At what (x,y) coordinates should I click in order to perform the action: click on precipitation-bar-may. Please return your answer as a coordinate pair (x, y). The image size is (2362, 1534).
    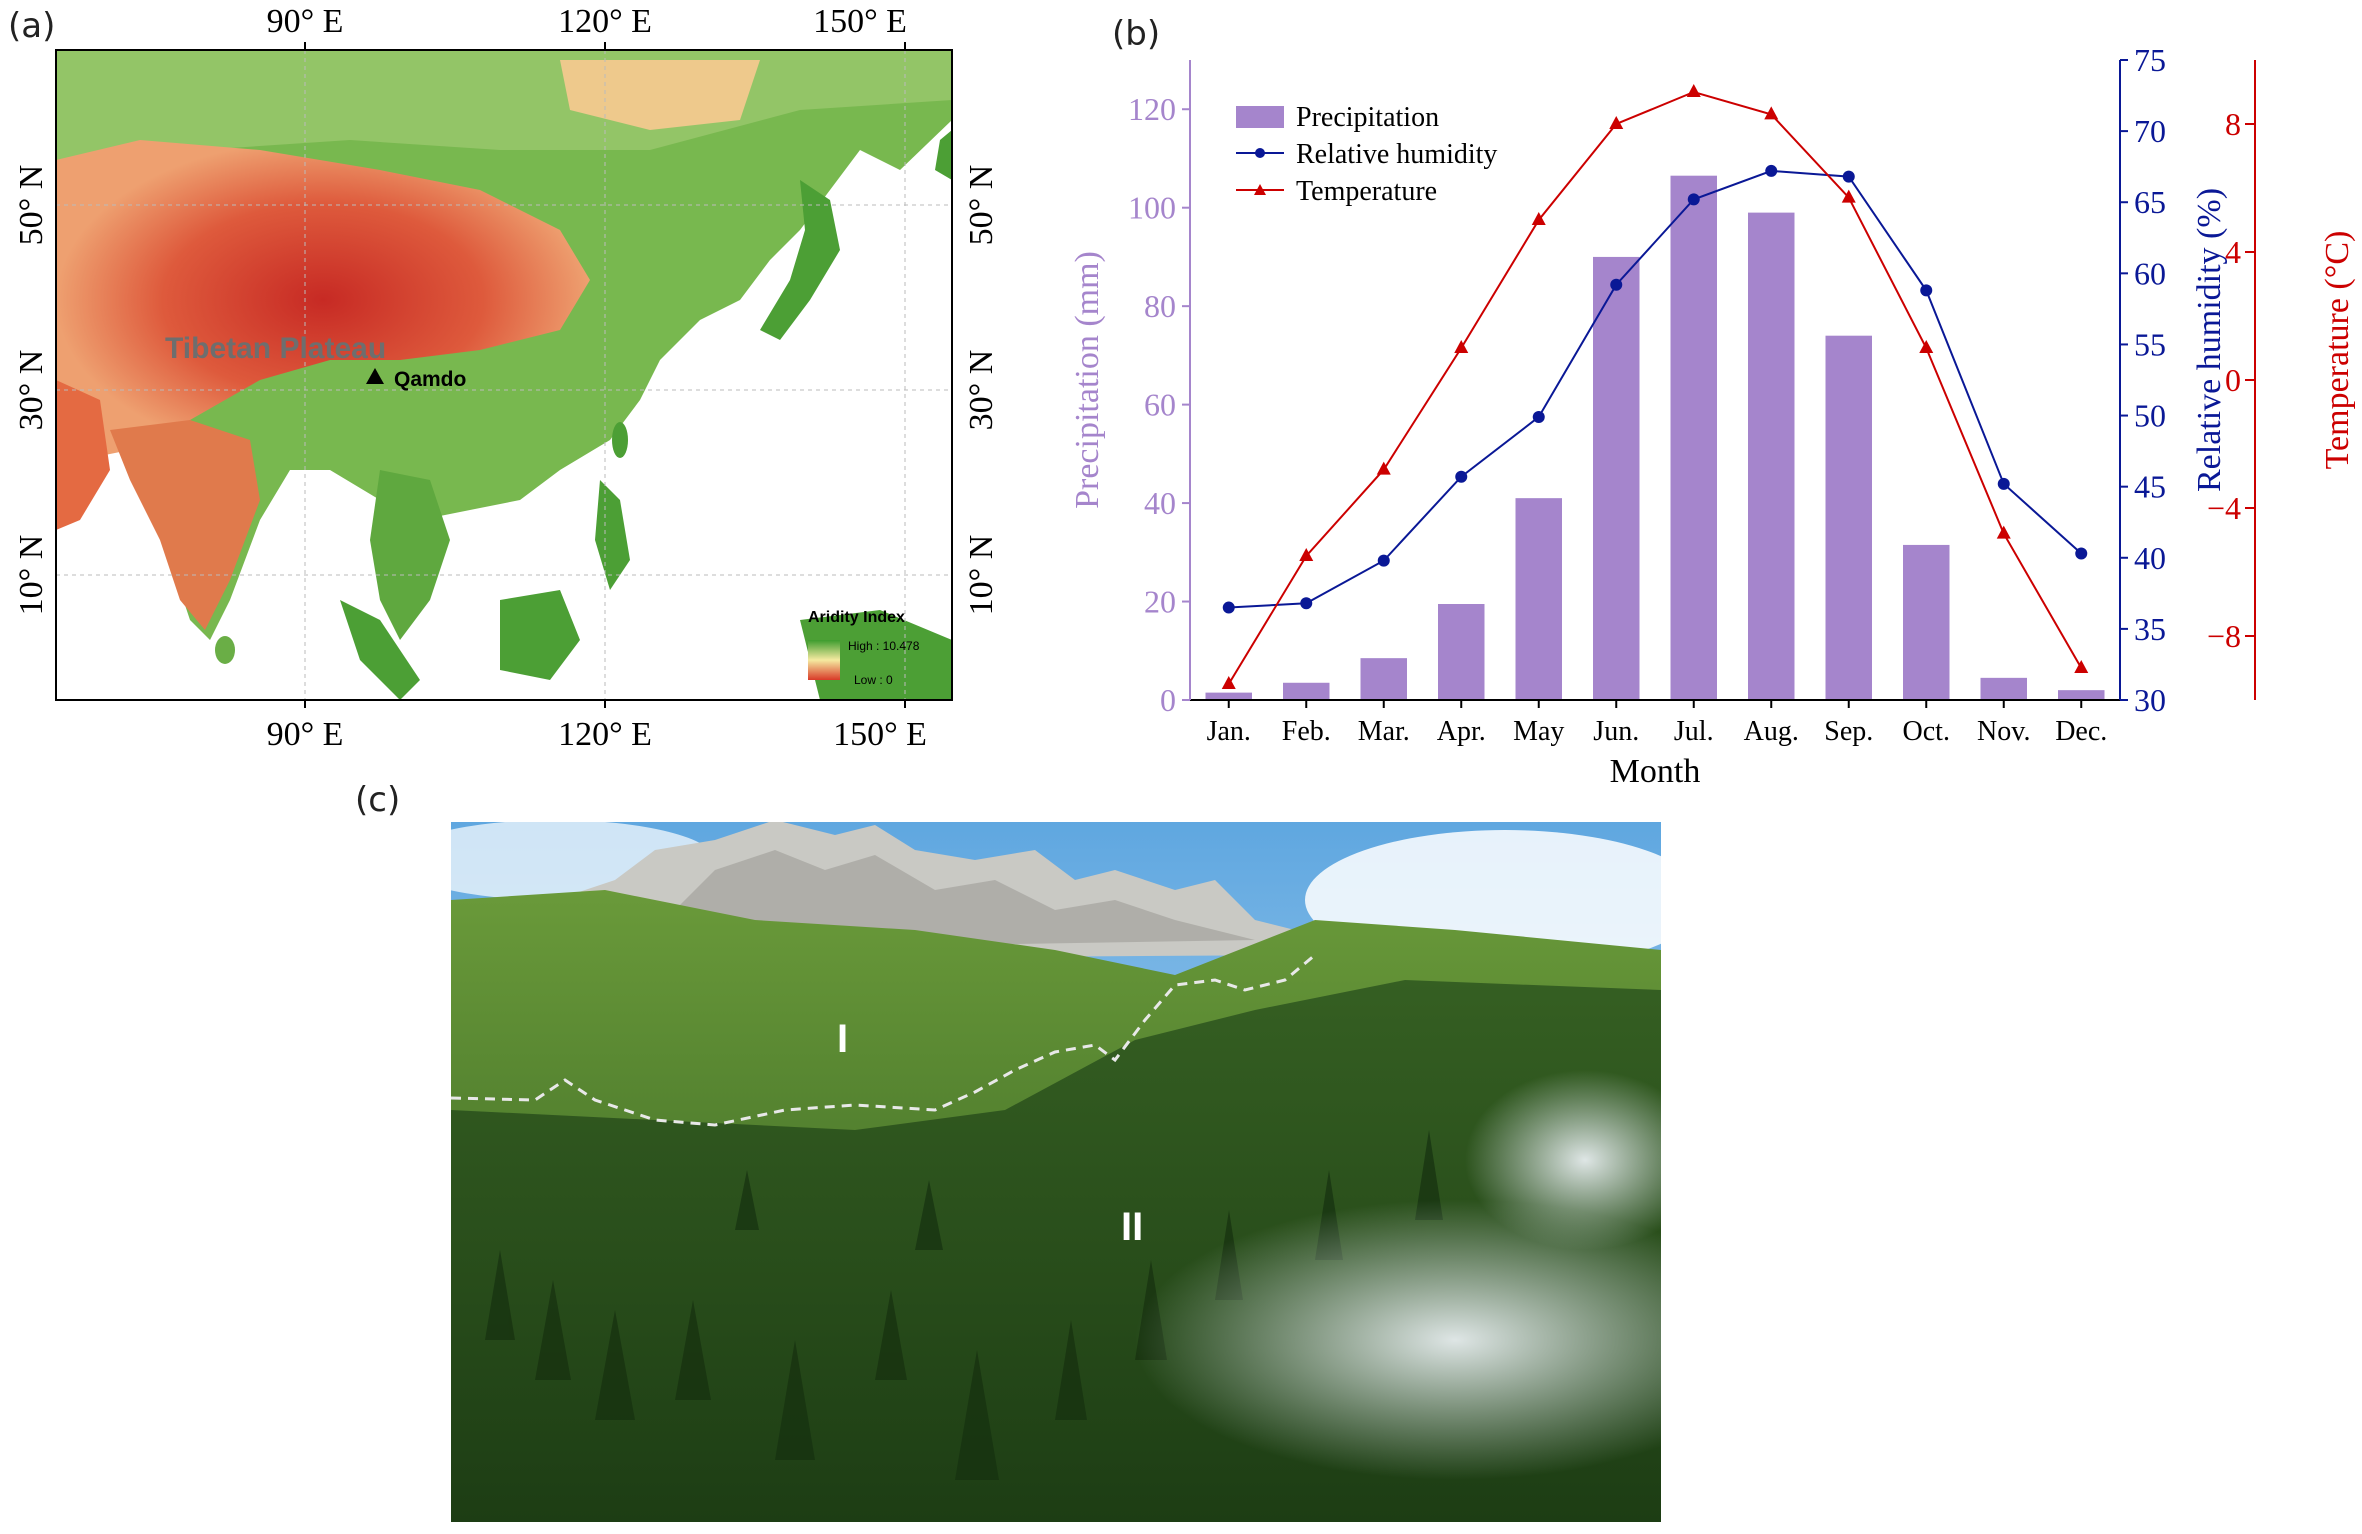
    Looking at the image, I should click on (1538, 599).